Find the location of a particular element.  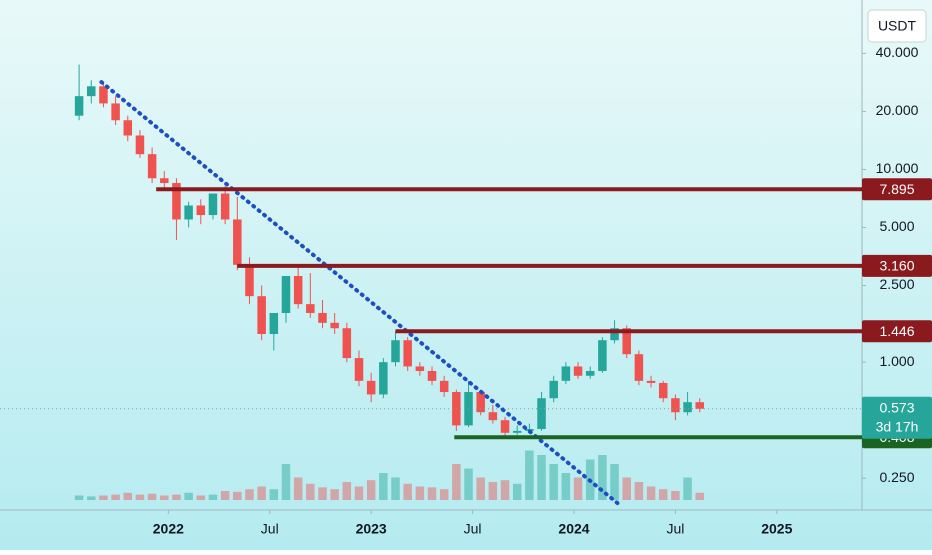

level-label: 3.160 is located at coordinates (896, 266).